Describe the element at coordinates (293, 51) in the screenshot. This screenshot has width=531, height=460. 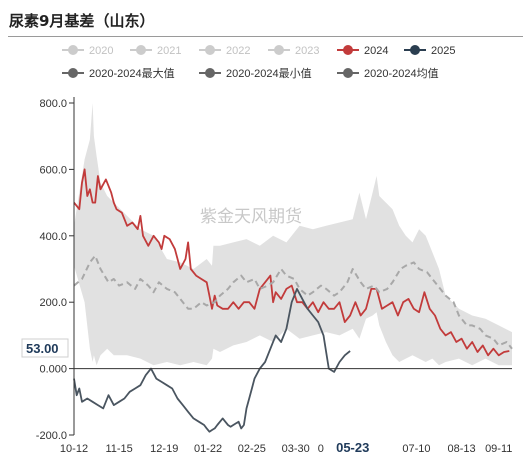
I see `legend-item-2023: 2023` at that location.